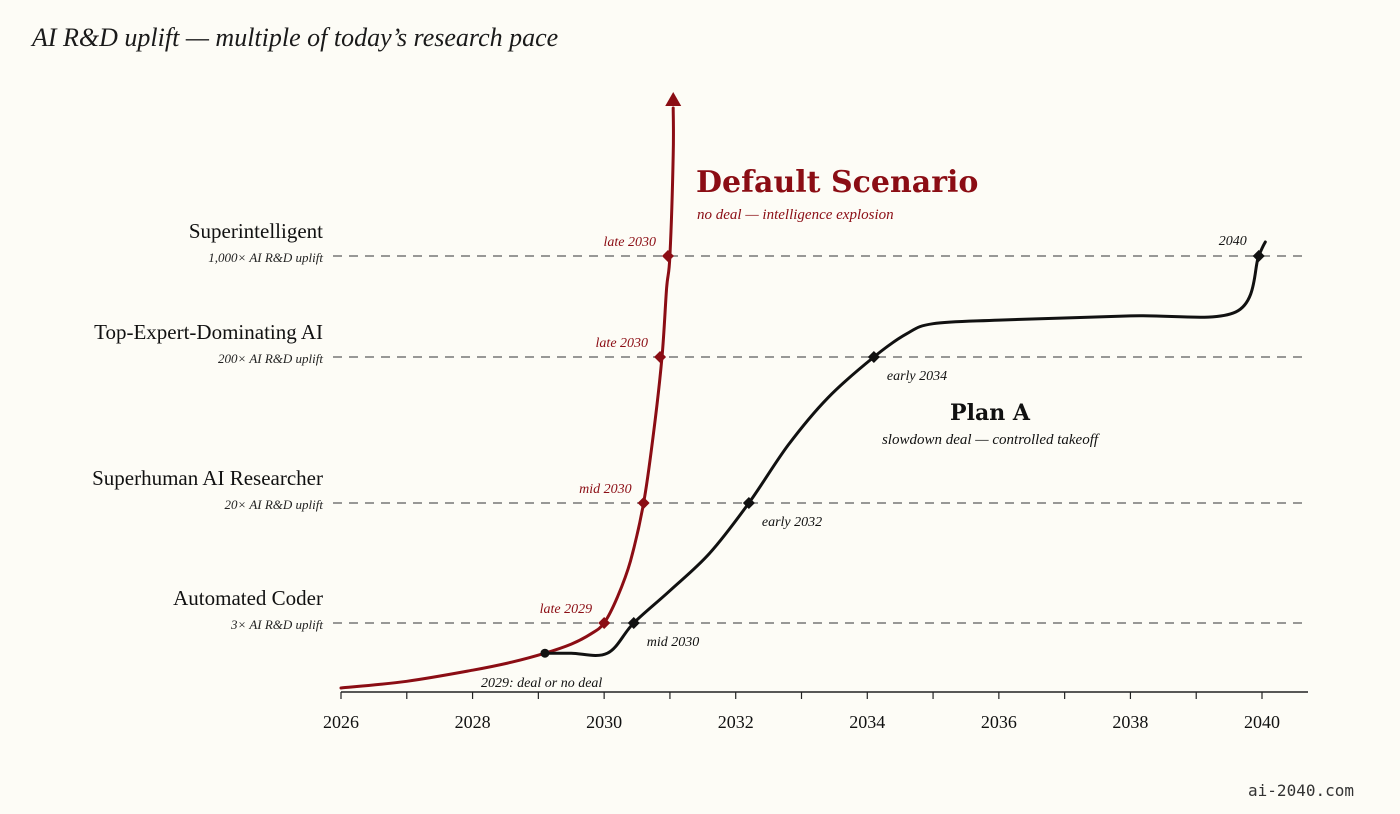 The height and width of the screenshot is (814, 1400). I want to click on milestone-label-default-4: late 2030, so click(629, 242).